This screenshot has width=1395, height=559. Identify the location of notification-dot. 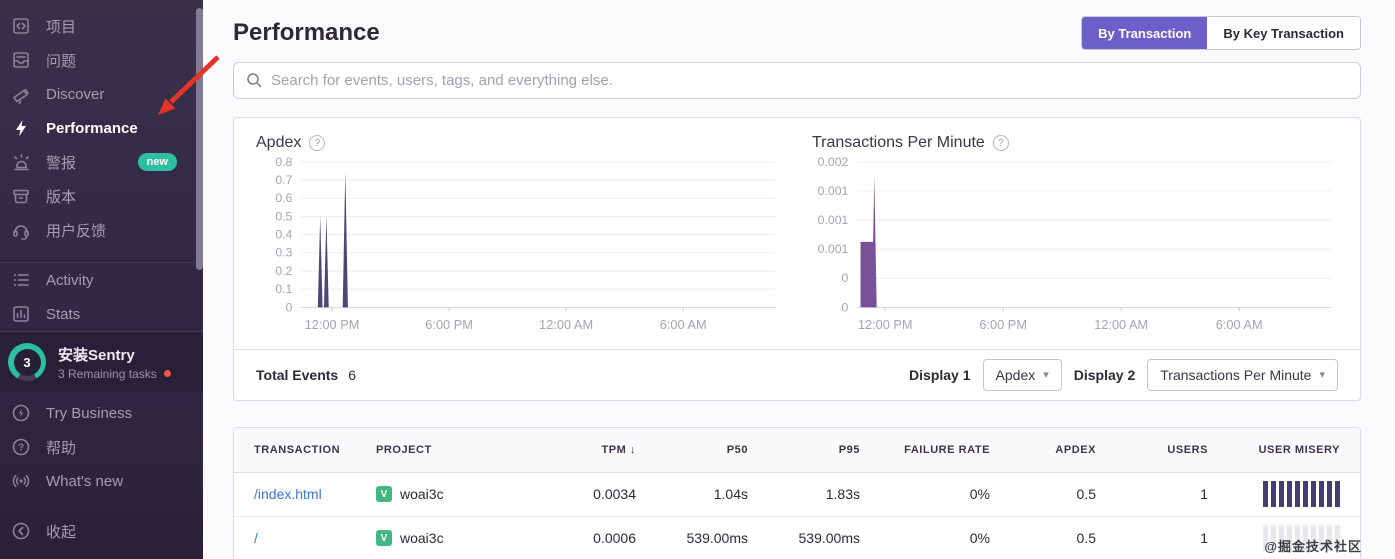
(167, 373).